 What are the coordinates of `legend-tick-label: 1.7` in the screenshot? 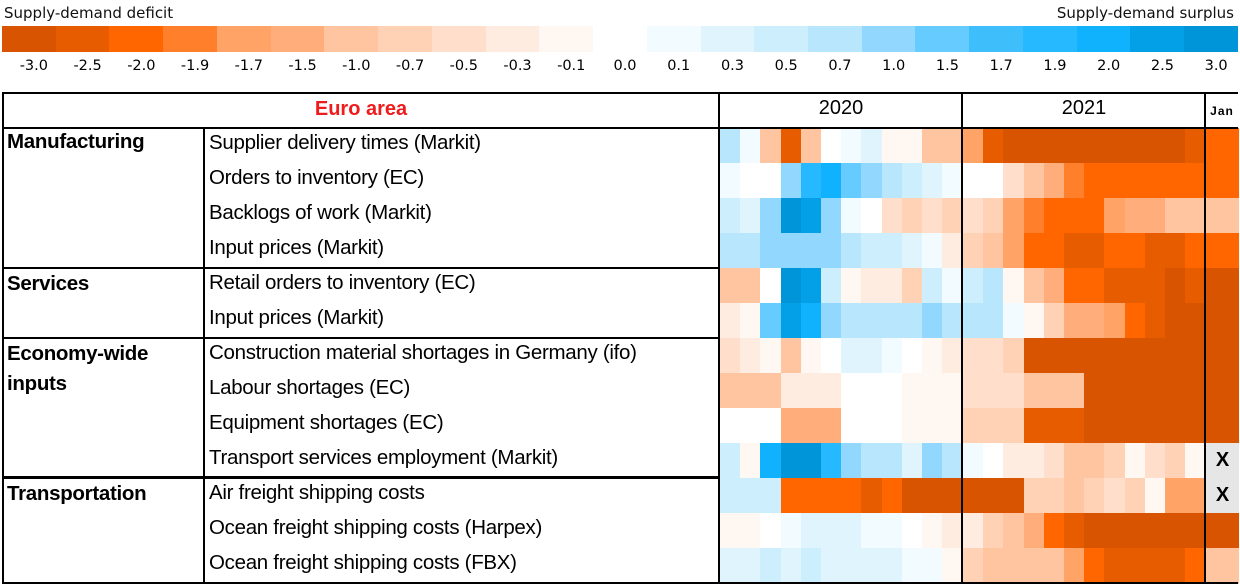 It's located at (1001, 66).